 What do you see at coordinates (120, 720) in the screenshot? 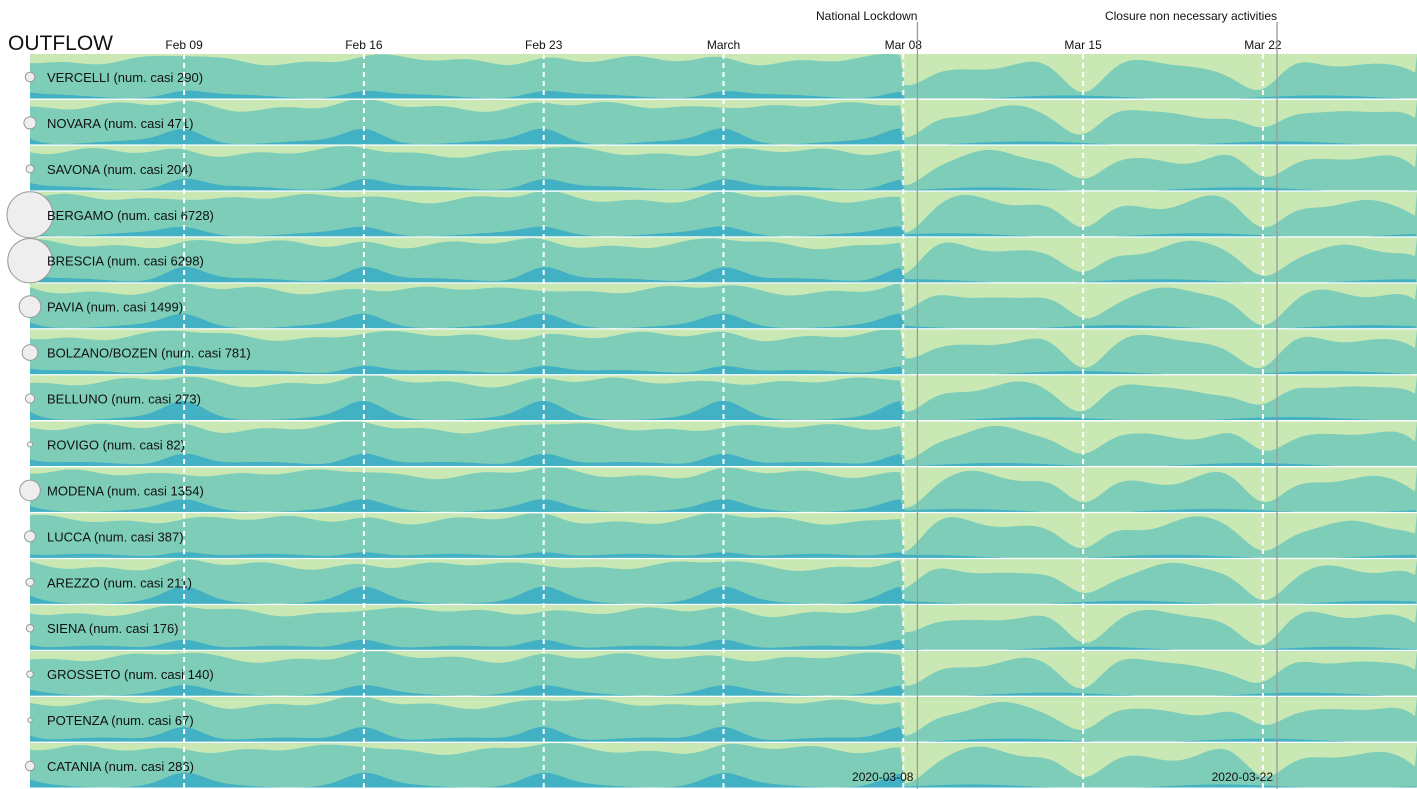
I see `row-label: POTENZA (num. casi 67)` at bounding box center [120, 720].